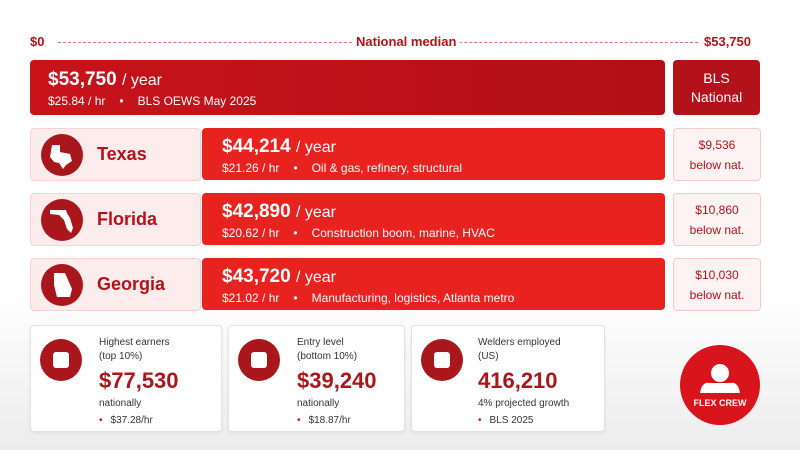 This screenshot has width=800, height=450. What do you see at coordinates (121, 356) in the screenshot?
I see `stat-sub: (top 10%)` at bounding box center [121, 356].